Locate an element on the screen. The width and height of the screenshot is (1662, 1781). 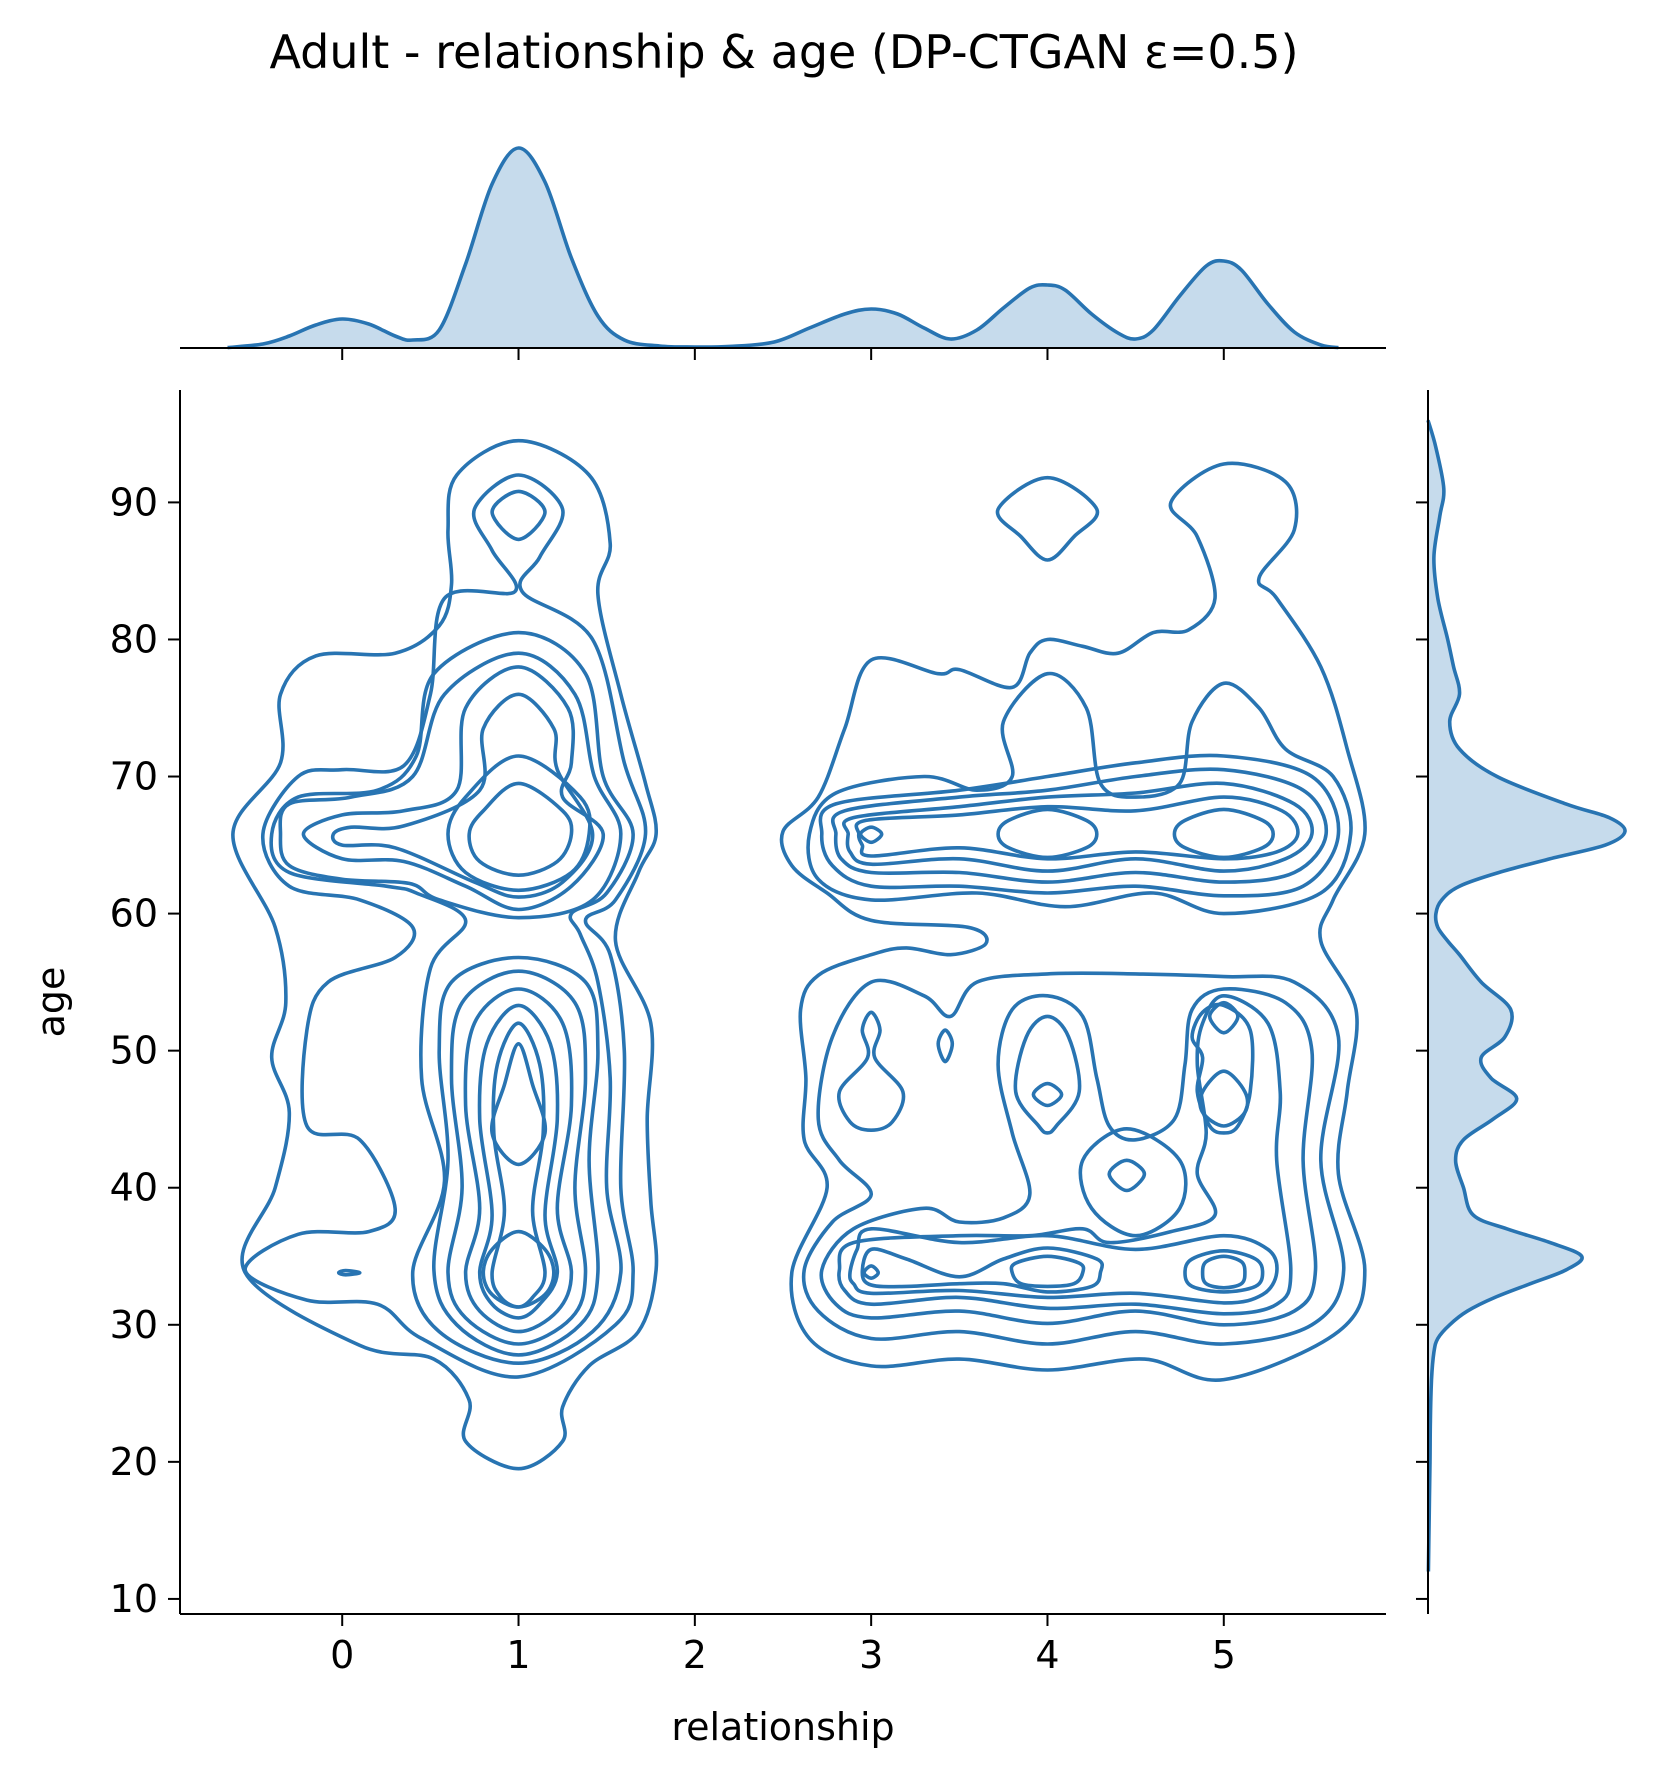
y-tick-label-30: 30 is located at coordinates (134, 1325).